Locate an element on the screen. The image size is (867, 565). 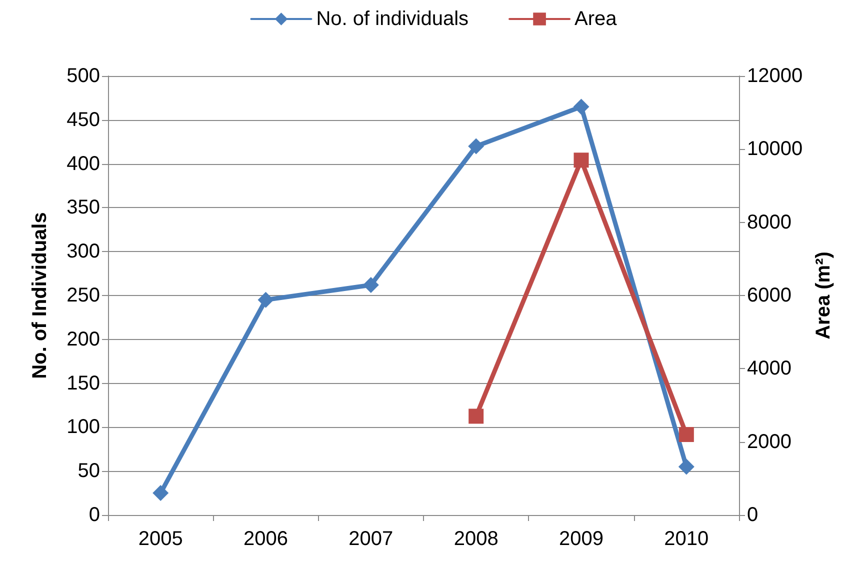
y-tick-label: 400 is located at coordinates (83, 163).